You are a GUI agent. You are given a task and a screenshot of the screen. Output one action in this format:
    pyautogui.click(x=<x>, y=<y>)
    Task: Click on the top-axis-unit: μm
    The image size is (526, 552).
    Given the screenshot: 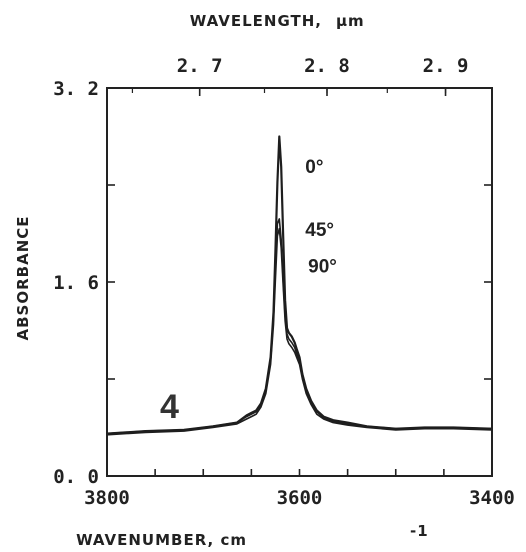 What is the action you would take?
    pyautogui.click(x=350, y=21)
    